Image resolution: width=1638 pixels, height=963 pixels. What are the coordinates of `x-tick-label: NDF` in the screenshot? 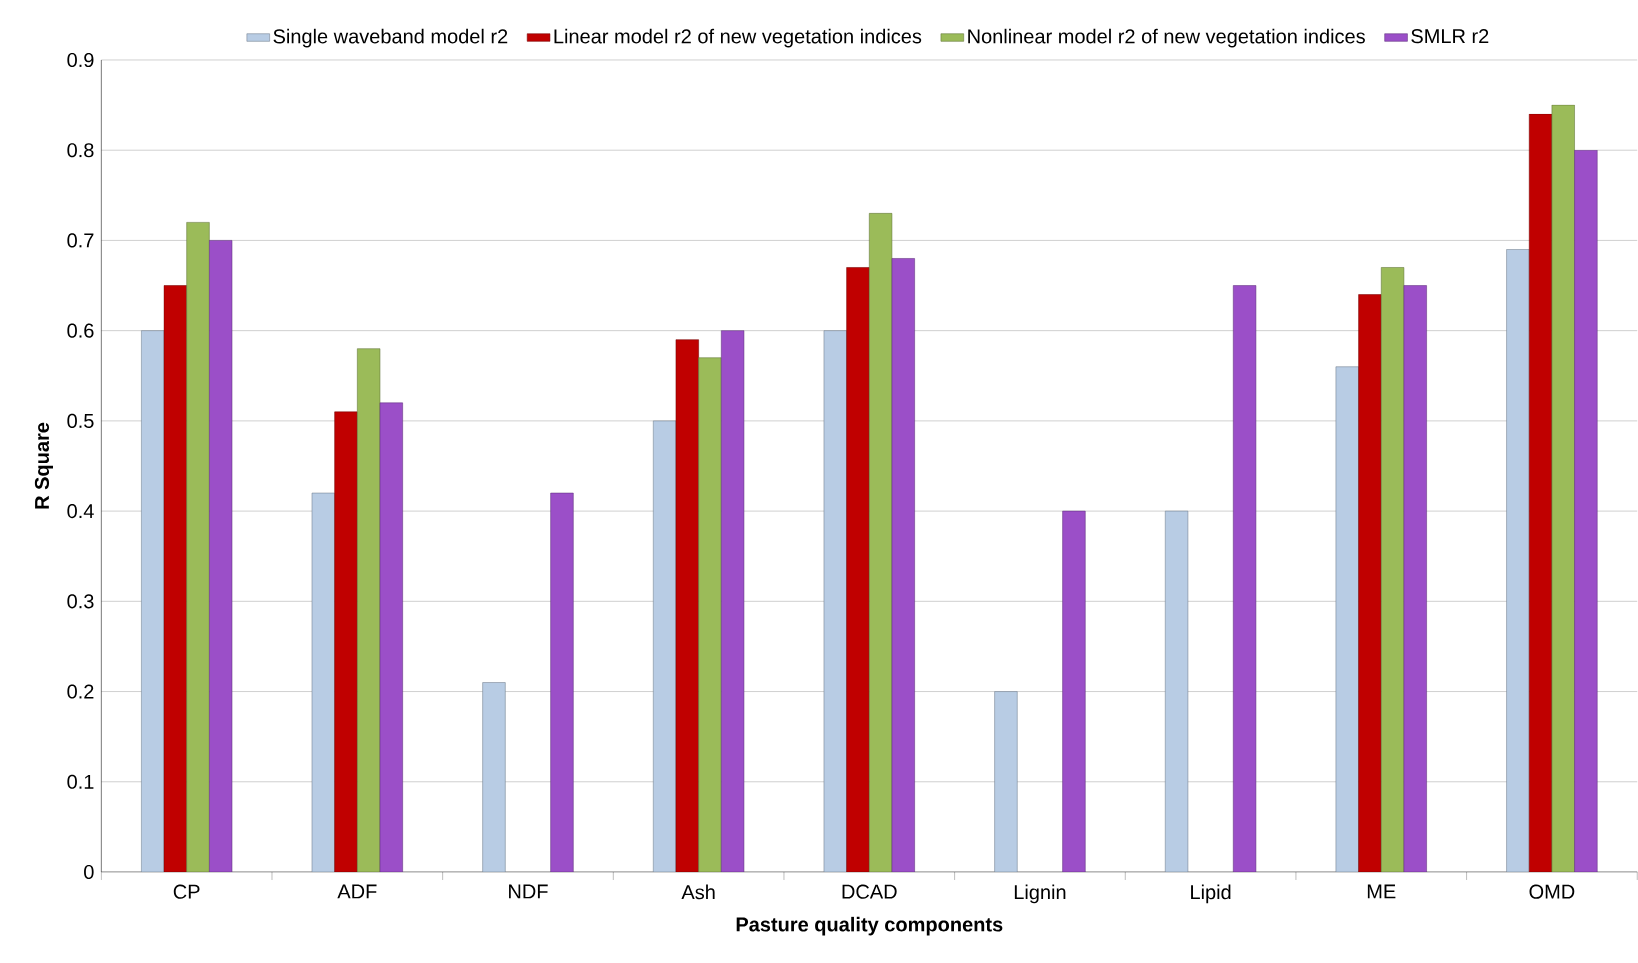 It's located at (528, 891).